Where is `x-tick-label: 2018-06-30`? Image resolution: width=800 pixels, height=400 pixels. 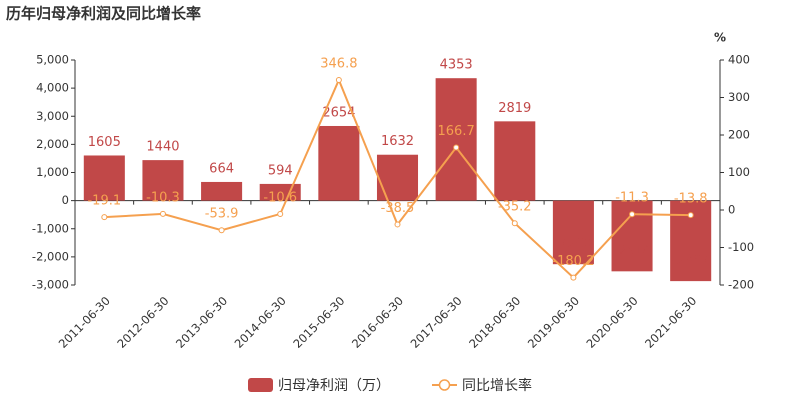 x-tick-label: 2018-06-30 is located at coordinates (494, 322).